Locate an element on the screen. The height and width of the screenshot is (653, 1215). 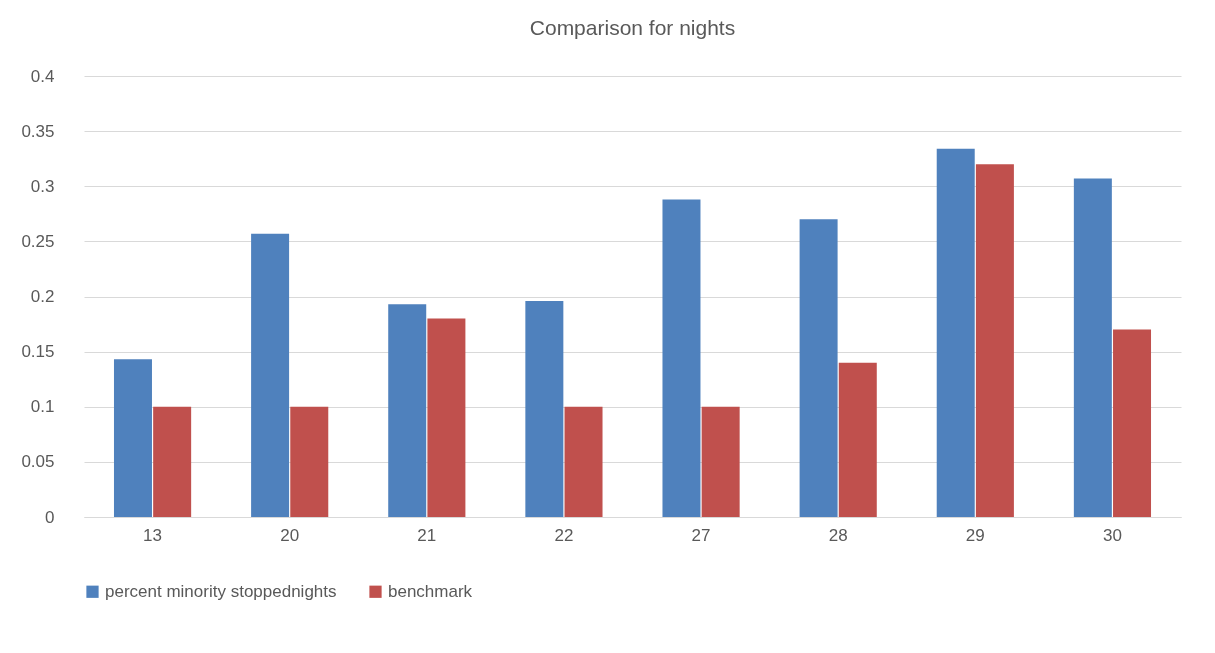
y-tick-label: 0.2 is located at coordinates (42, 296).